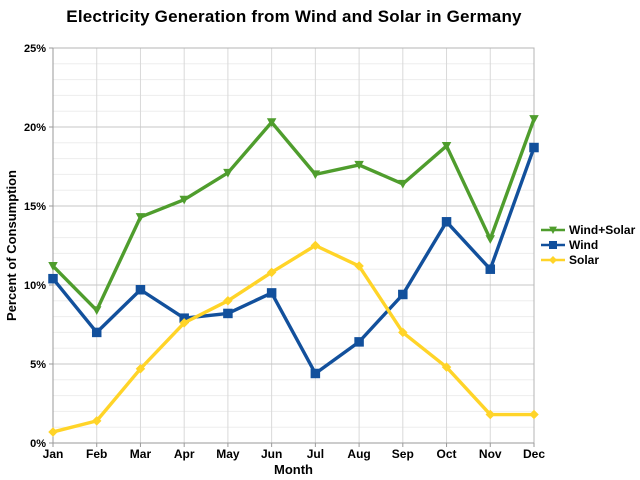 This screenshot has height=480, width=640. What do you see at coordinates (490, 239) in the screenshot?
I see `data-point-wind-solar-nov` at bounding box center [490, 239].